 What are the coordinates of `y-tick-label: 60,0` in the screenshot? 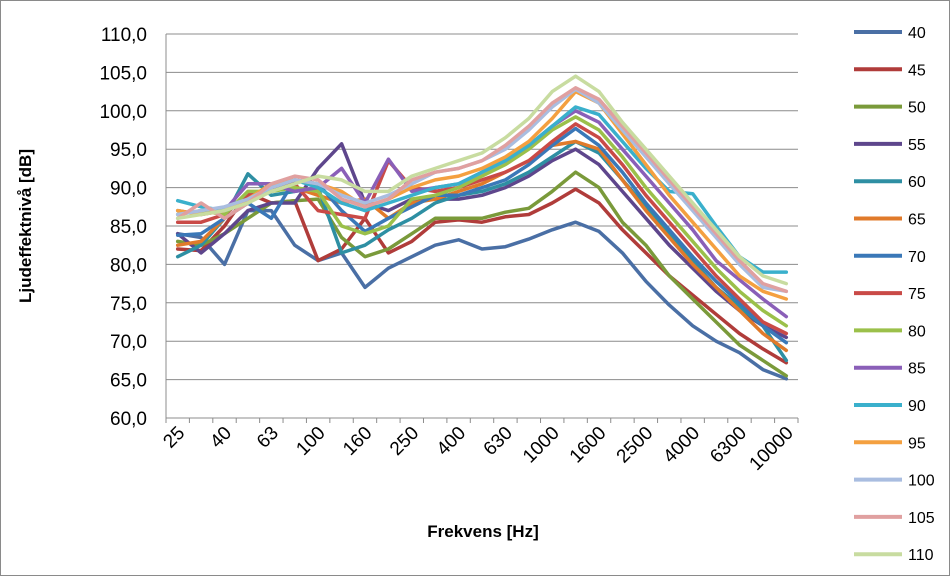 It's located at (128, 419).